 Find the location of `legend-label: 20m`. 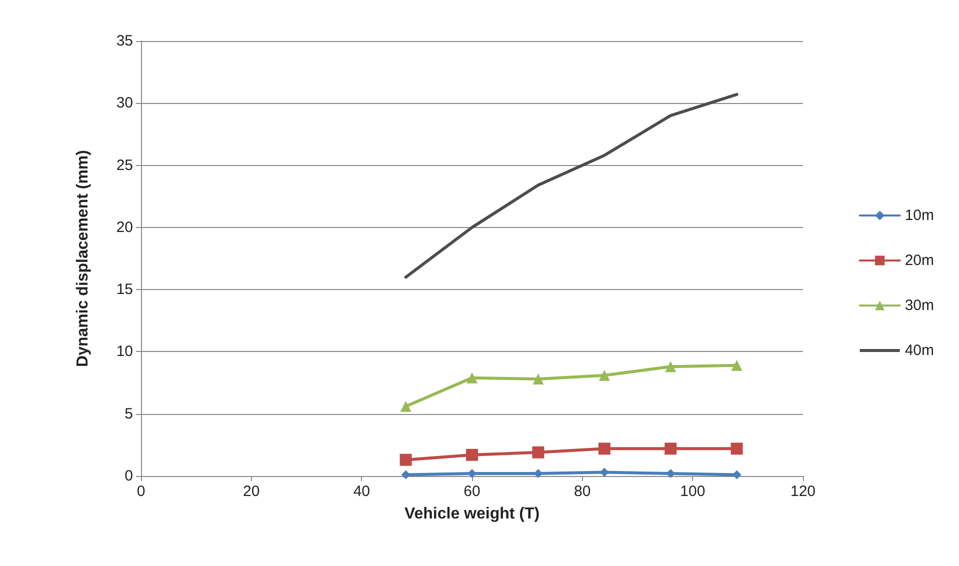

legend-label: 20m is located at coordinates (919, 260).